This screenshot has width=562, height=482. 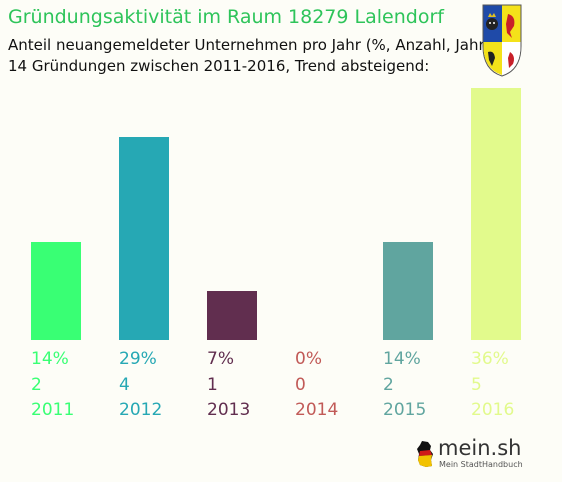 What do you see at coordinates (476, 385) in the screenshot?
I see `count-label-2016: 5` at bounding box center [476, 385].